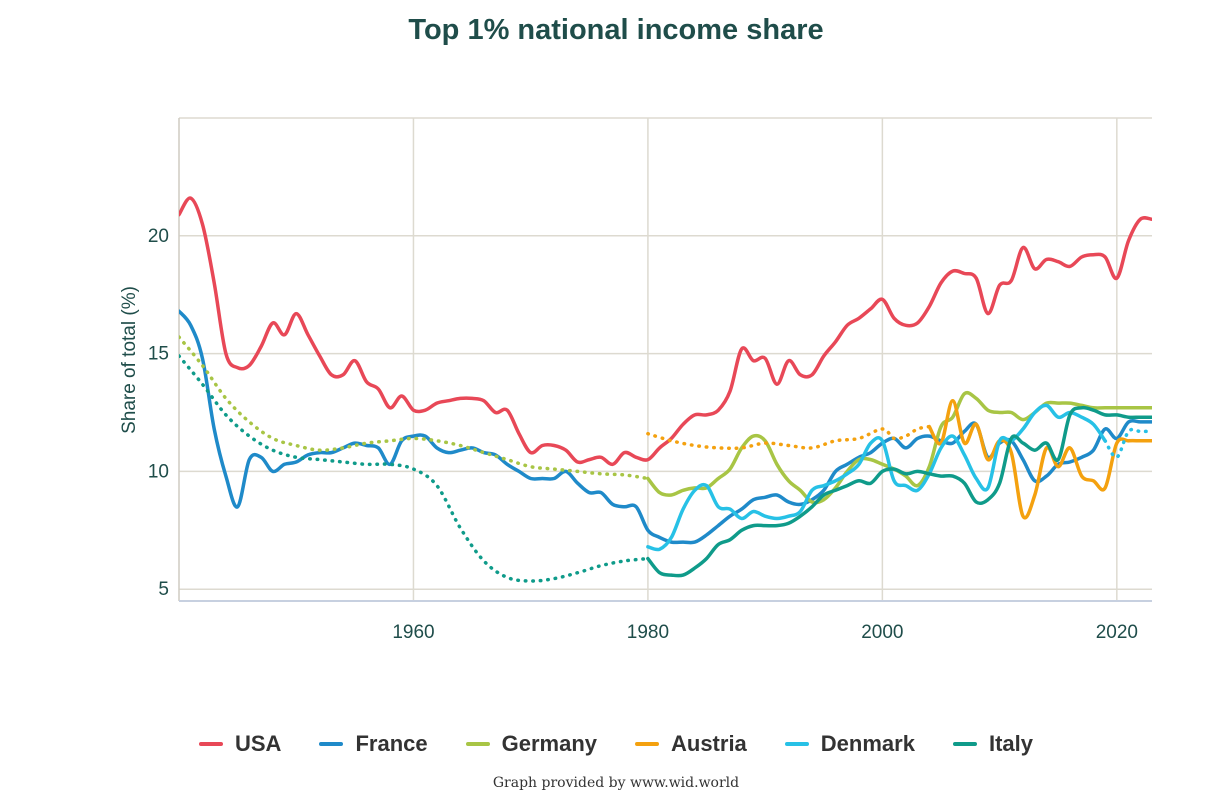 Image resolution: width=1232 pixels, height=800 pixels. I want to click on x-tick-label: 2000, so click(882, 632).